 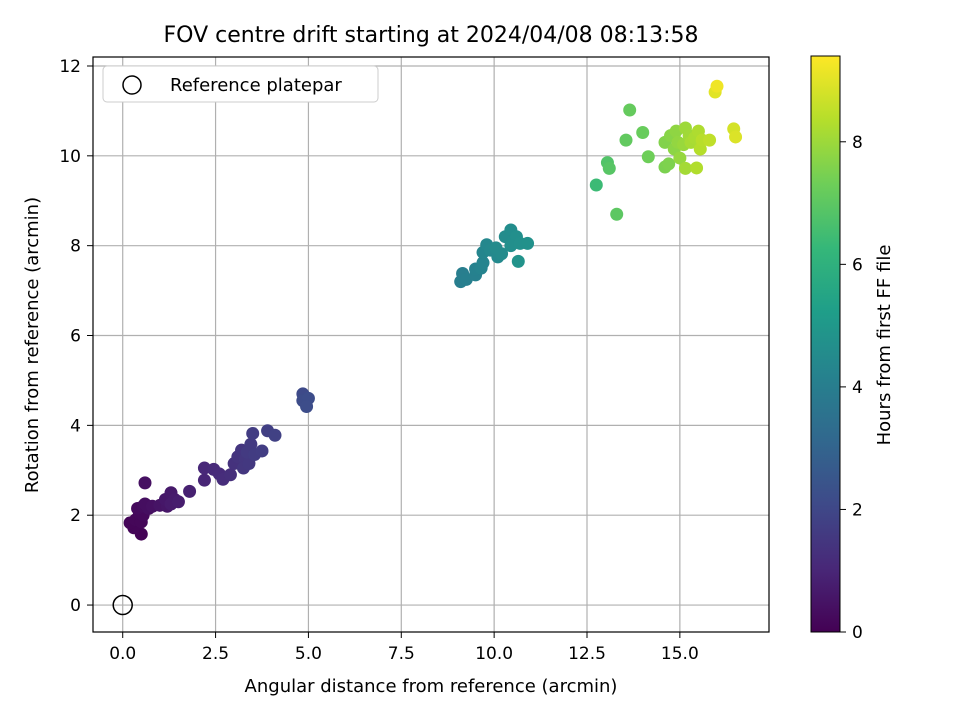 What do you see at coordinates (70, 157) in the screenshot?
I see `y-tick-label: 10` at bounding box center [70, 157].